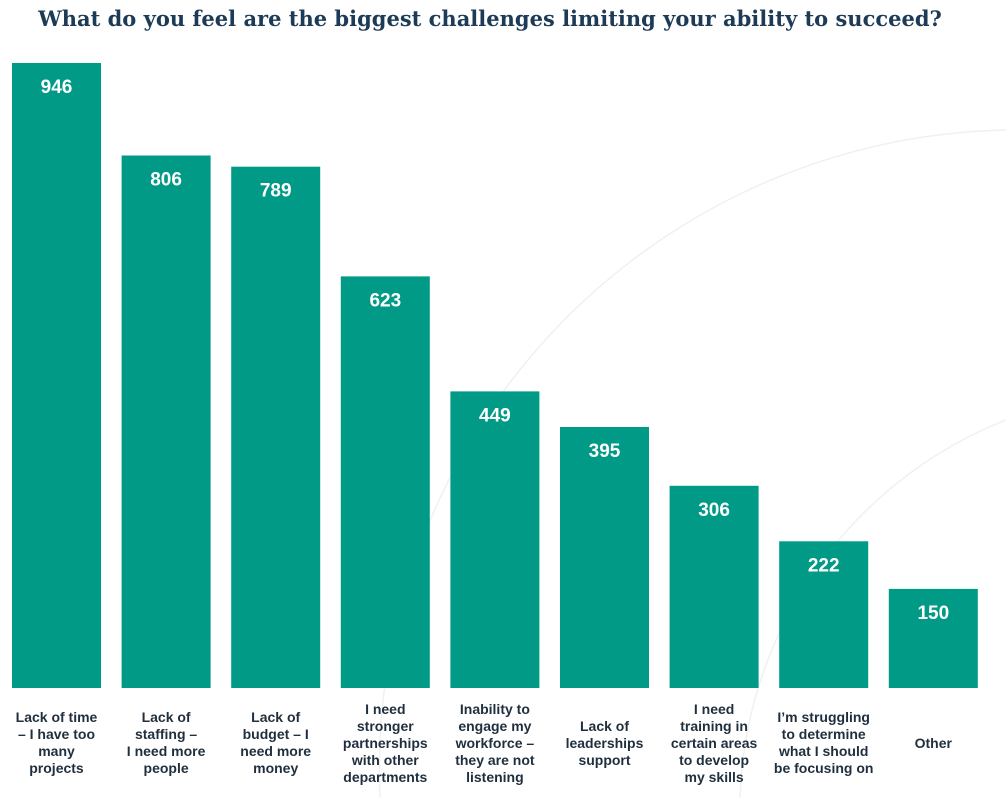  Describe the element at coordinates (933, 613) in the screenshot. I see `bar-value-label-8: 150` at that location.